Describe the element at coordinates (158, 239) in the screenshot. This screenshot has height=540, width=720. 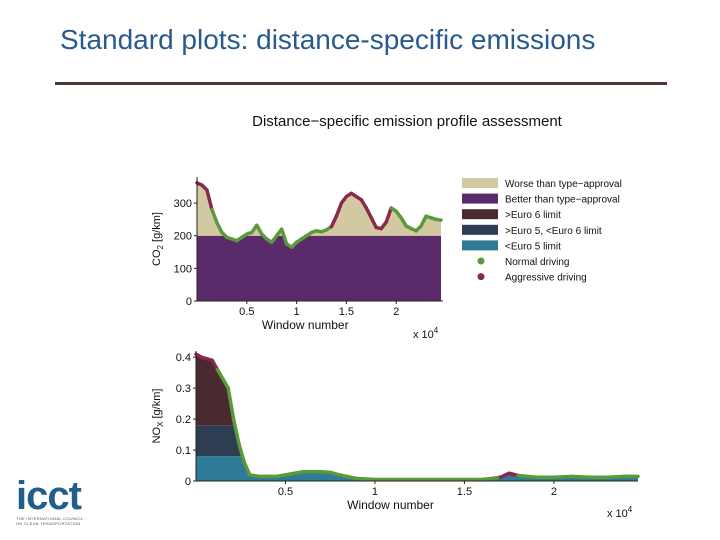
I see `y-axis-label: CO2 [g/km]` at that location.